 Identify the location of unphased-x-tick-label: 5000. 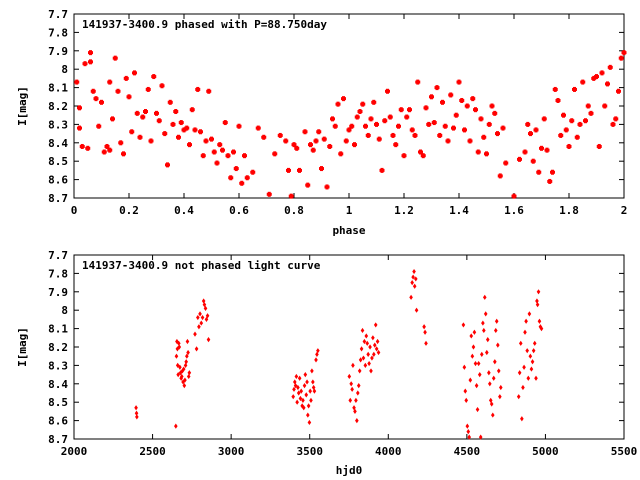
(545, 451).